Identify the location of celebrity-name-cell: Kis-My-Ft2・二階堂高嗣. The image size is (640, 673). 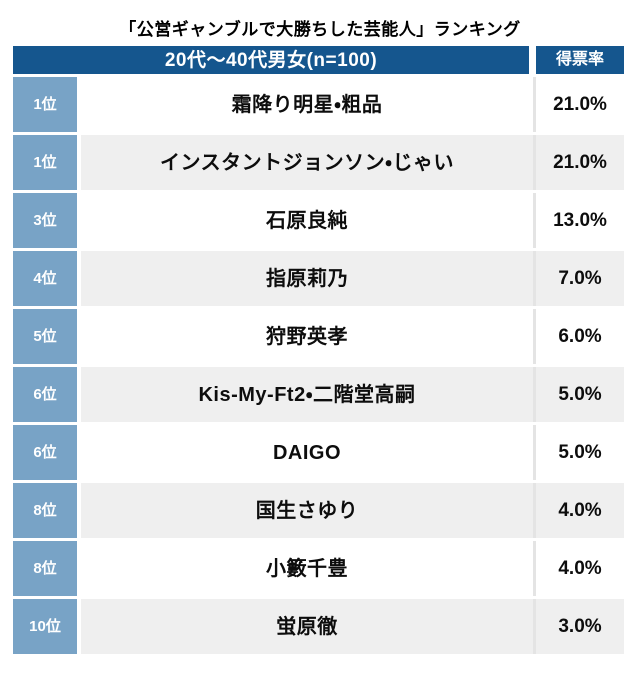
(307, 394).